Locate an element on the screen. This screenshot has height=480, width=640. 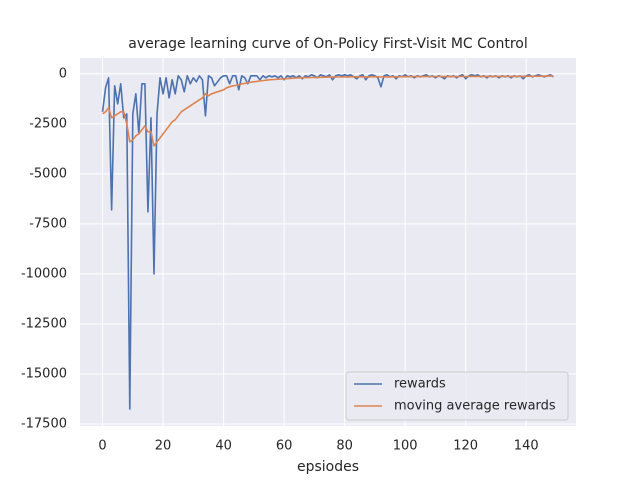
x-tick-label: 120 is located at coordinates (465, 446).